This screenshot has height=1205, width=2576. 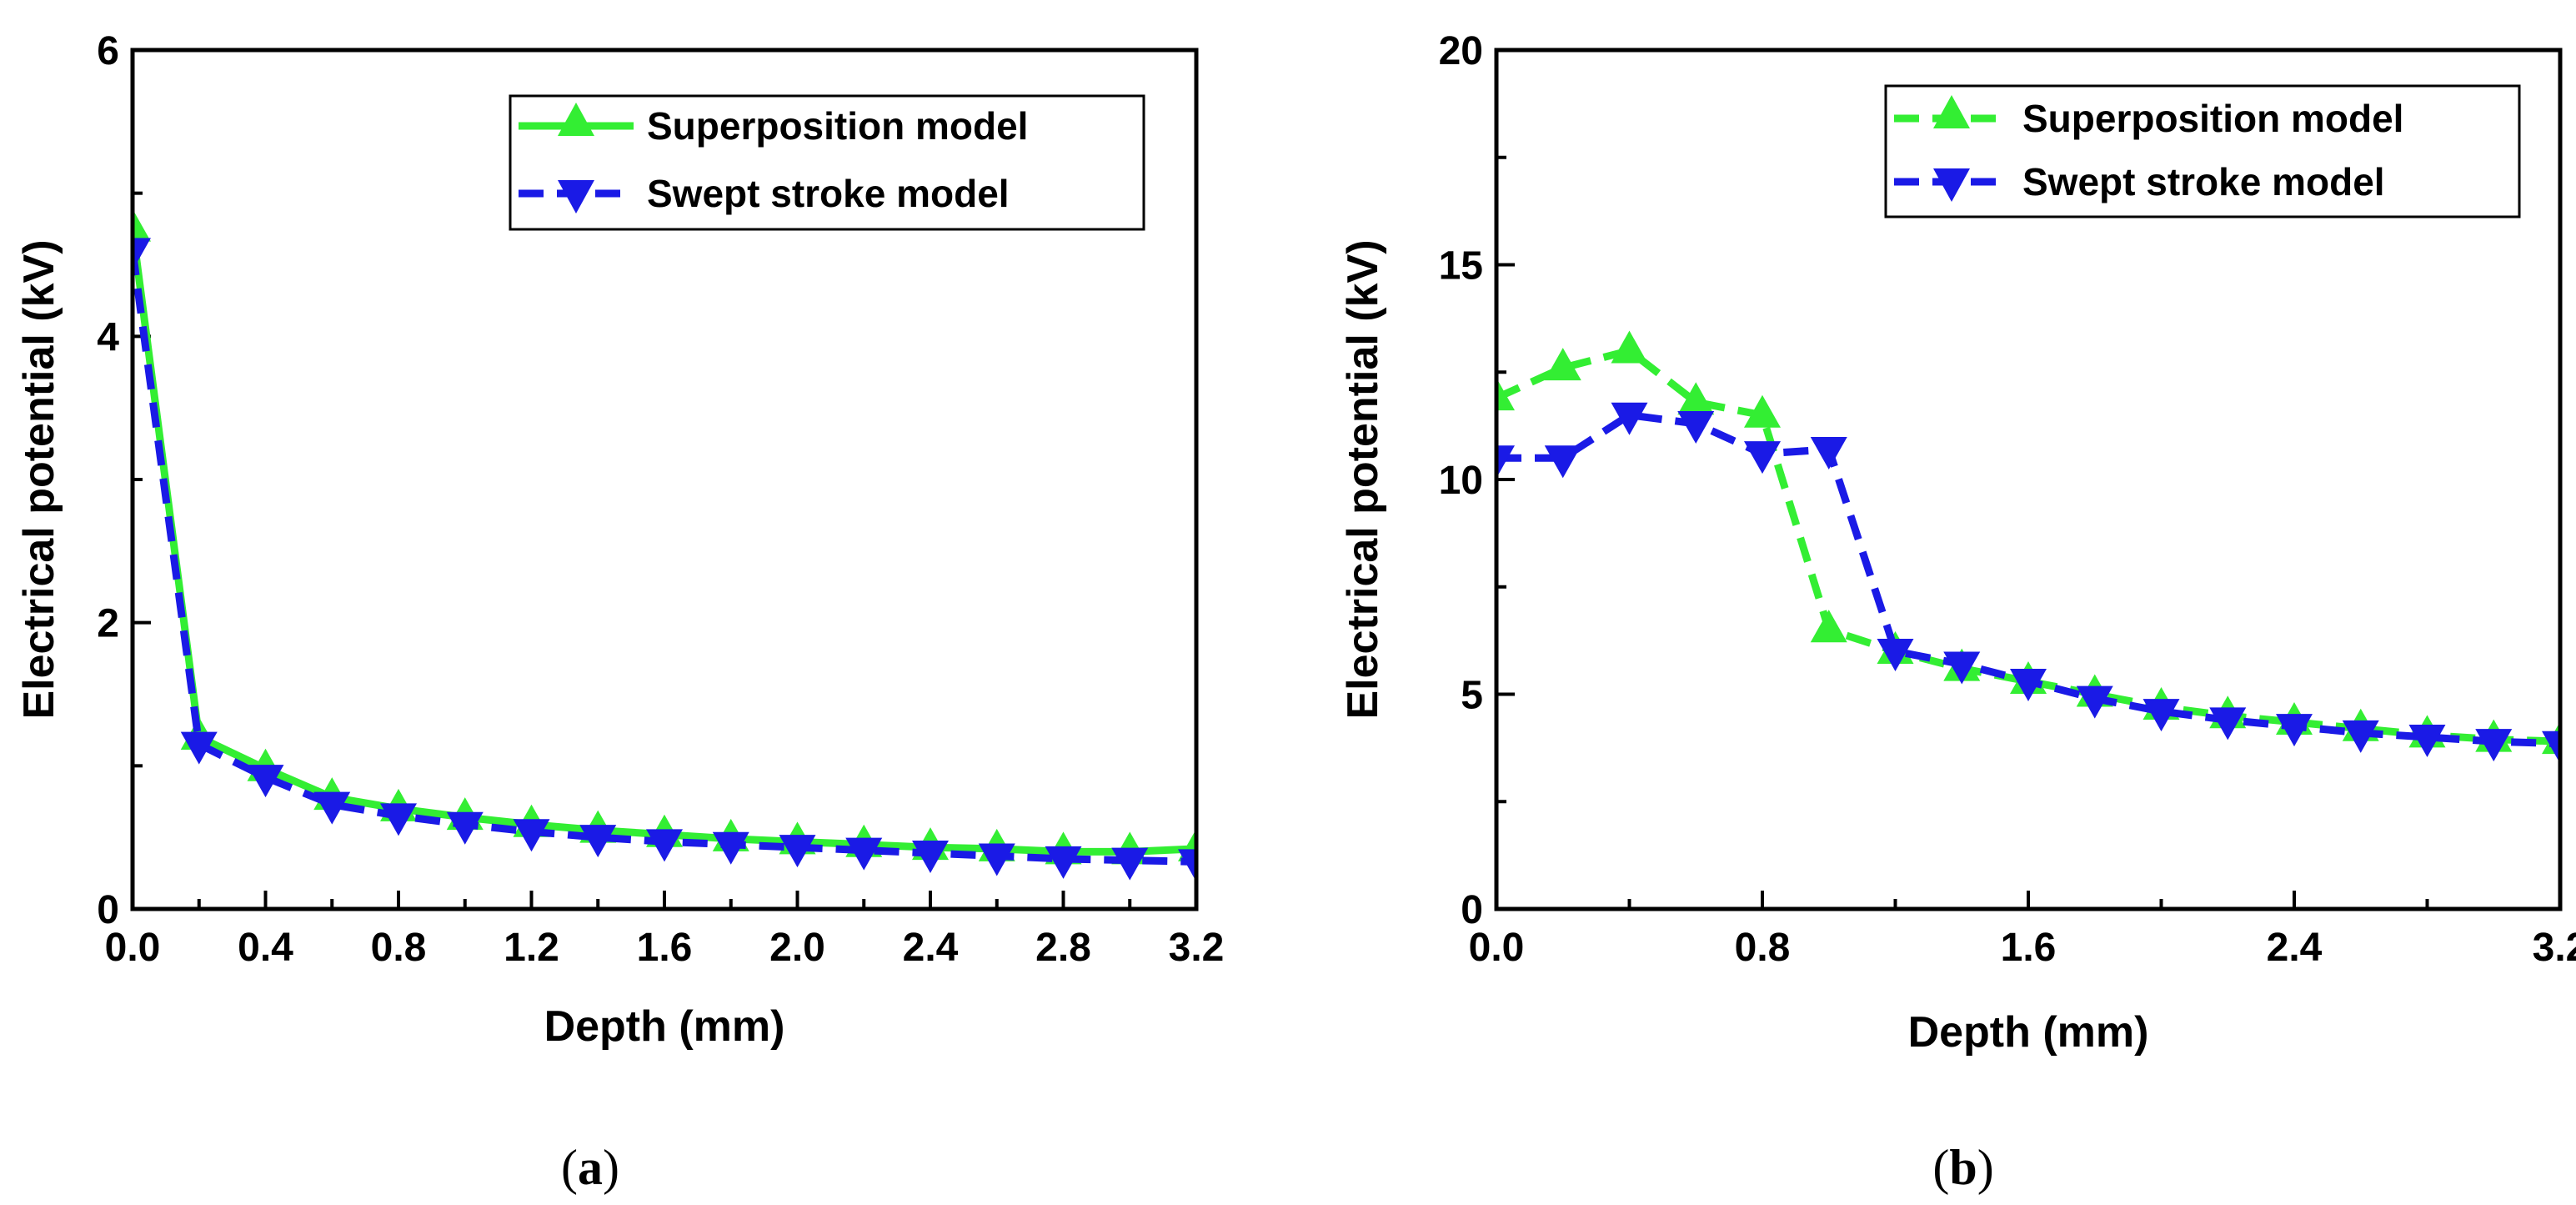 I want to click on y-tick-label: 6, so click(x=108, y=51).